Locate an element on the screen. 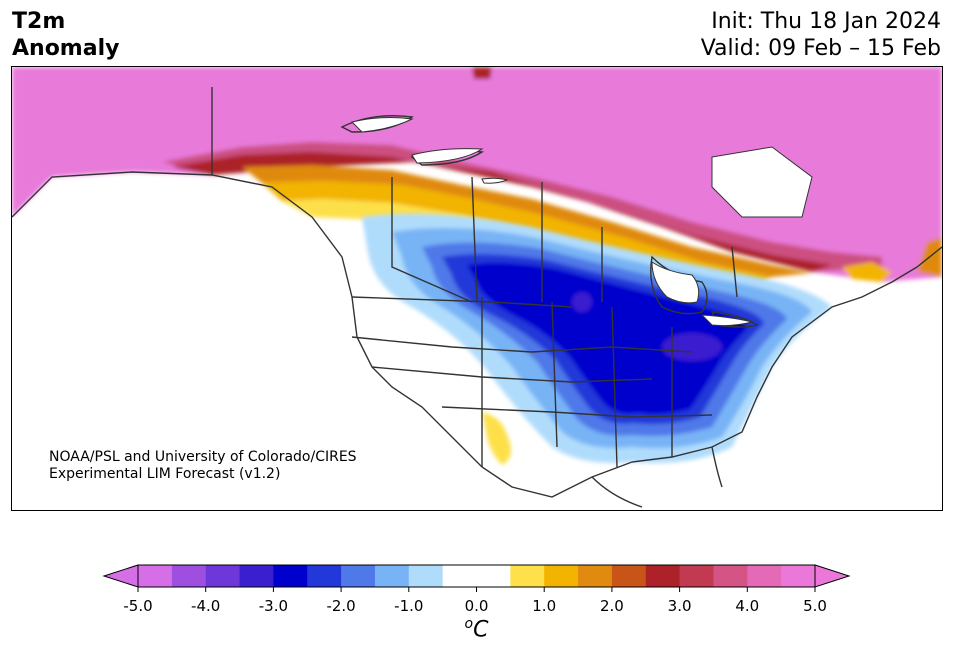 Image resolution: width=953 pixels, height=656 pixels. colorbar-extend-low is located at coordinates (120, 576).